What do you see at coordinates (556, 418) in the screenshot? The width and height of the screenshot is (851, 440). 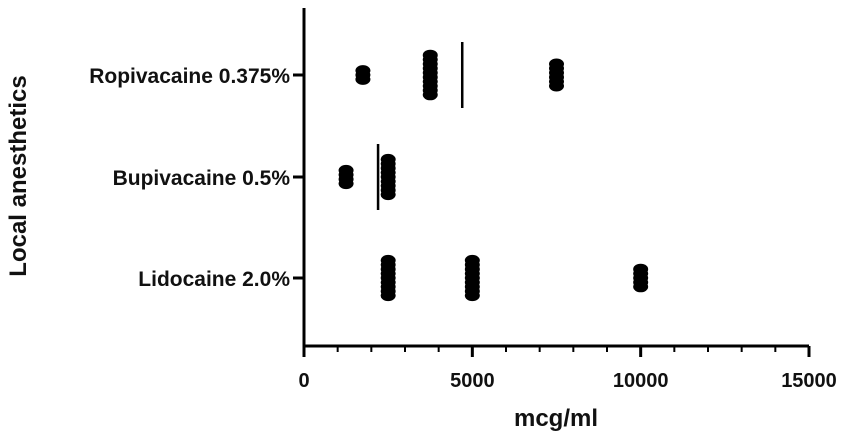 I see `x-axis-title: mcg/ml` at bounding box center [556, 418].